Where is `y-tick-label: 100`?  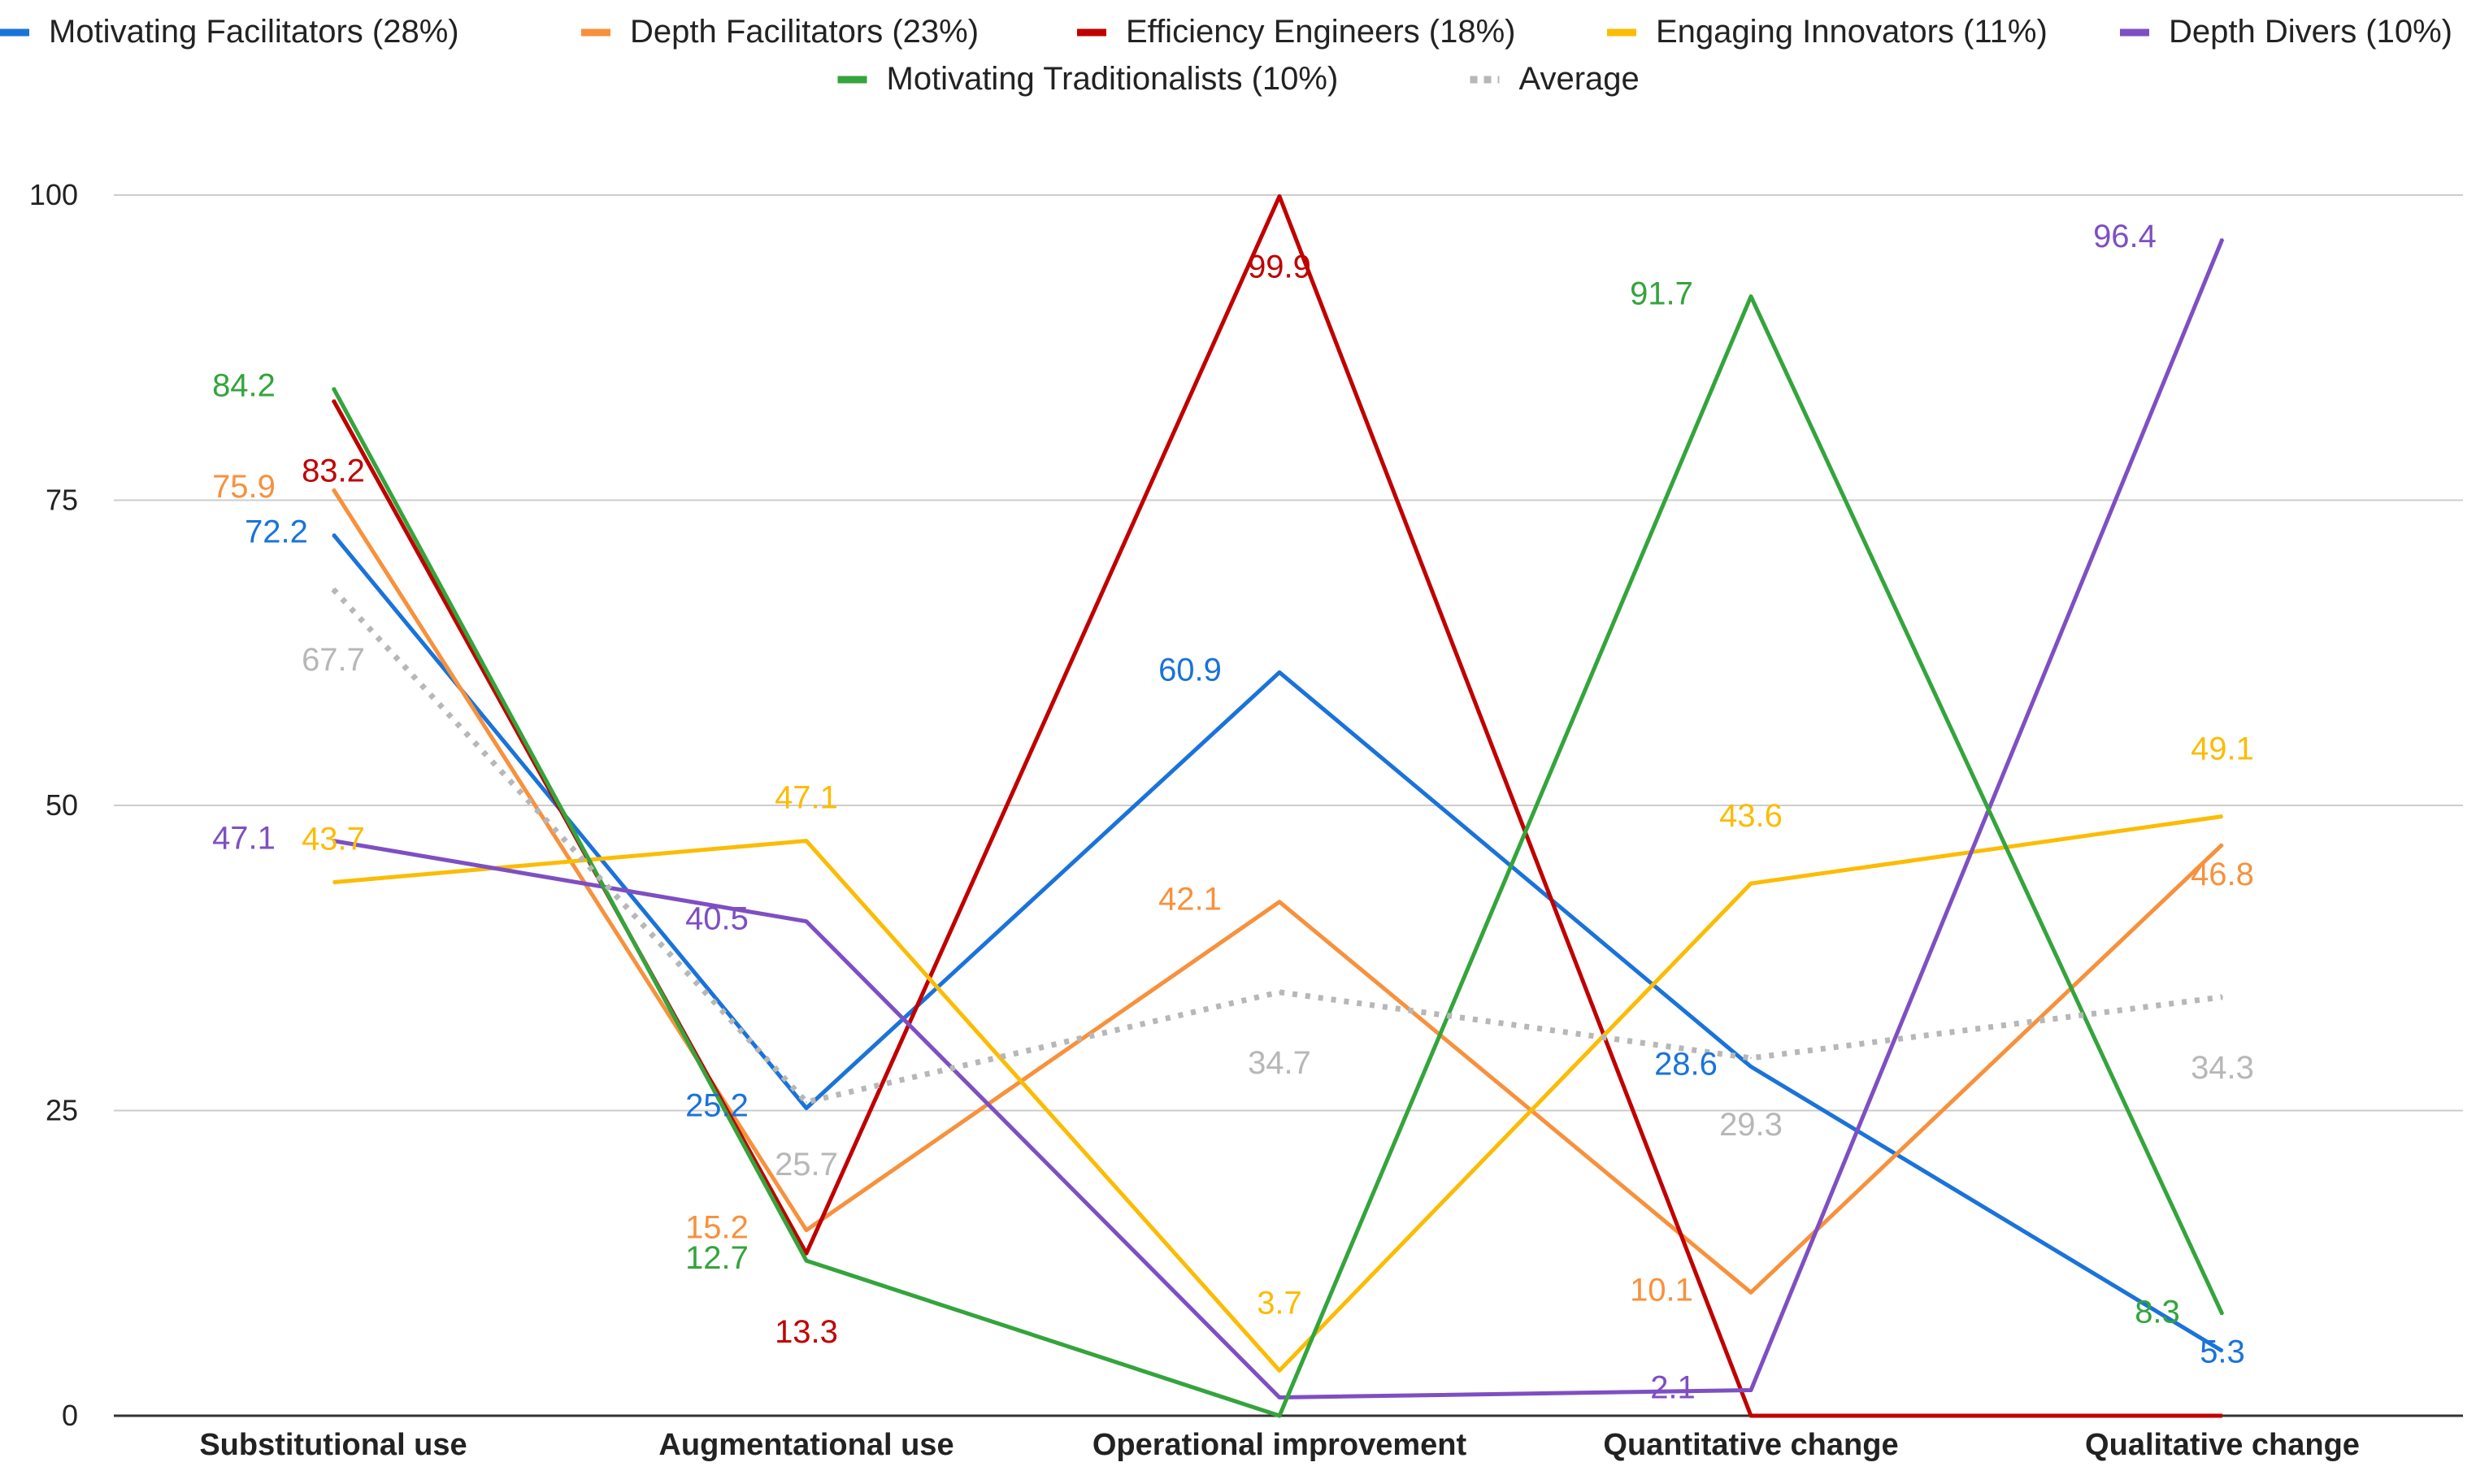
y-tick-label: 100 is located at coordinates (53, 194).